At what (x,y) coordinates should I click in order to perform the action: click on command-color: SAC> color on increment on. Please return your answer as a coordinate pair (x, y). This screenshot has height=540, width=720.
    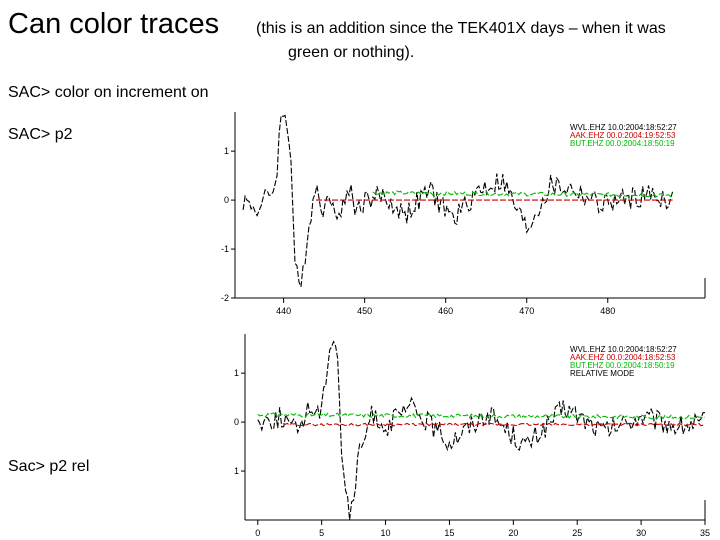
    Looking at the image, I should click on (108, 92).